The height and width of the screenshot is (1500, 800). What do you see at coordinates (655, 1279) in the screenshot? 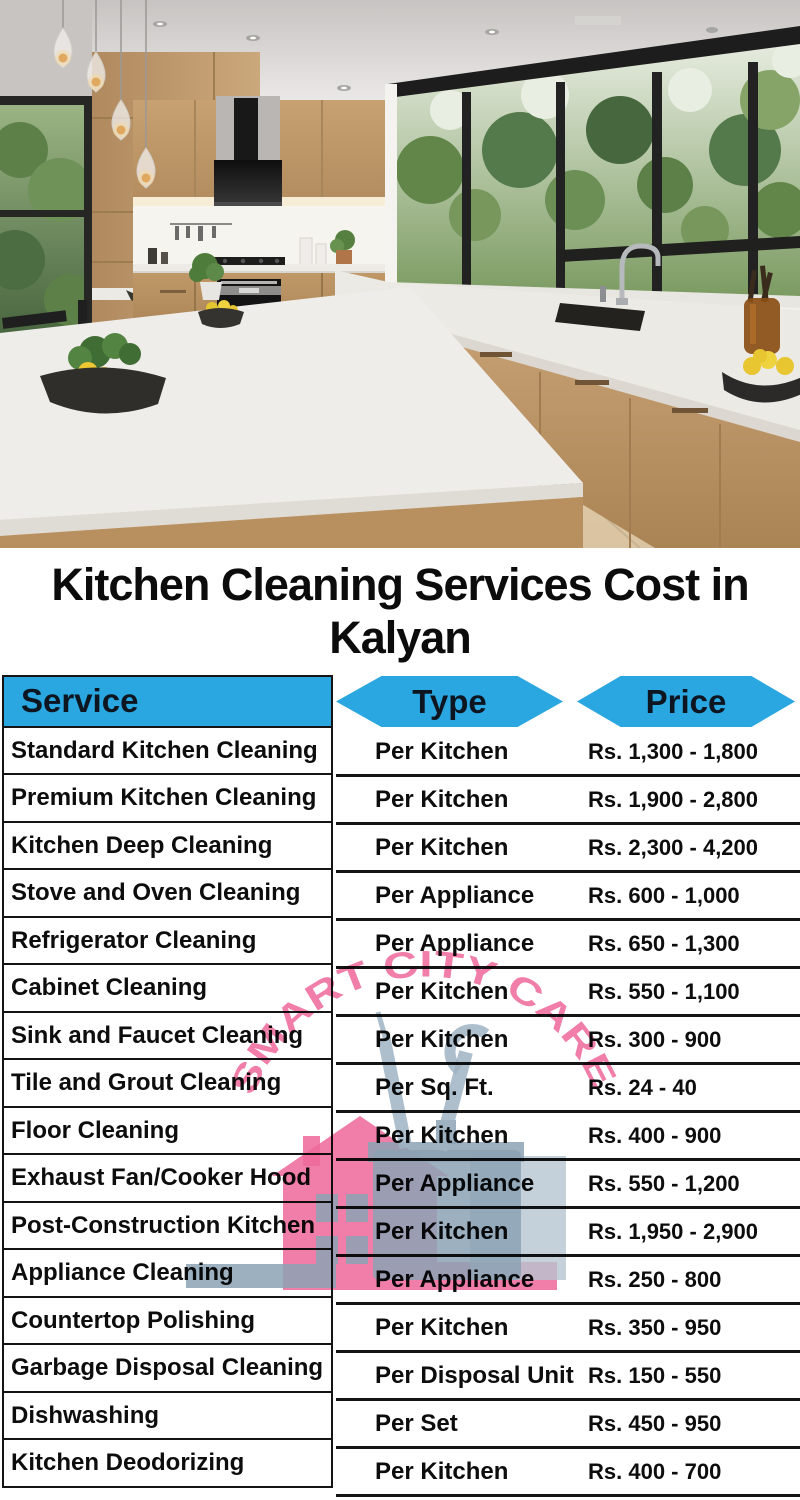
I see `price-cell: Rs. 250 - 800` at bounding box center [655, 1279].